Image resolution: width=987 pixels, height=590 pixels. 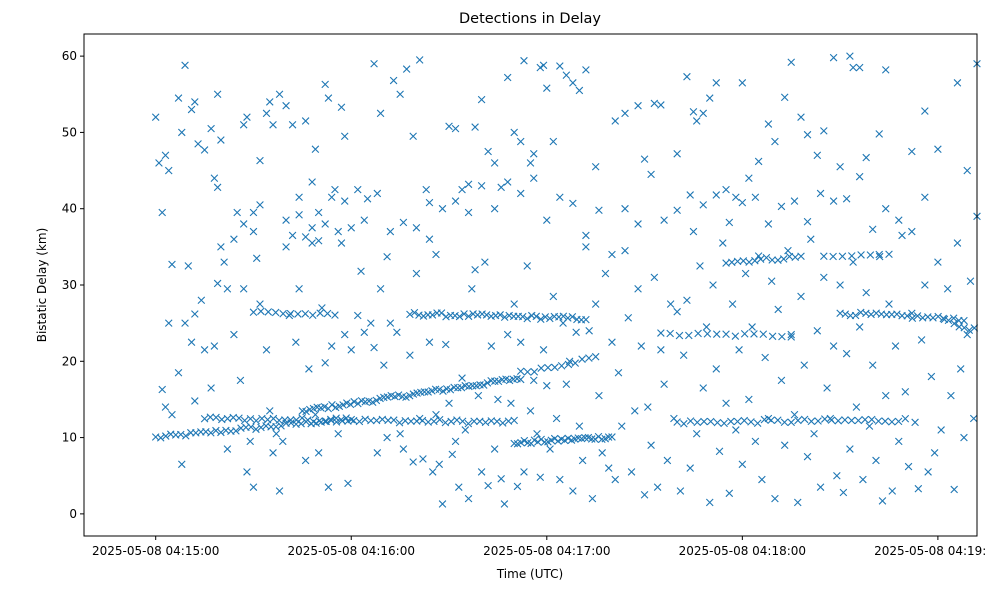 What do you see at coordinates (930, 551) in the screenshot?
I see `x-tick-label: 2025-05-08 04:19:00` at bounding box center [930, 551].